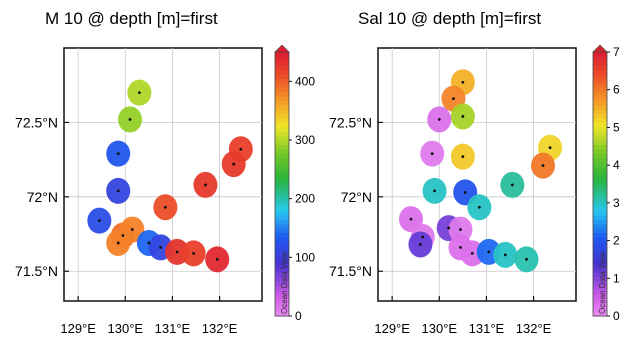 This screenshot has width=633, height=341. I want to click on x-tick-label: 130°E, so click(126, 328).